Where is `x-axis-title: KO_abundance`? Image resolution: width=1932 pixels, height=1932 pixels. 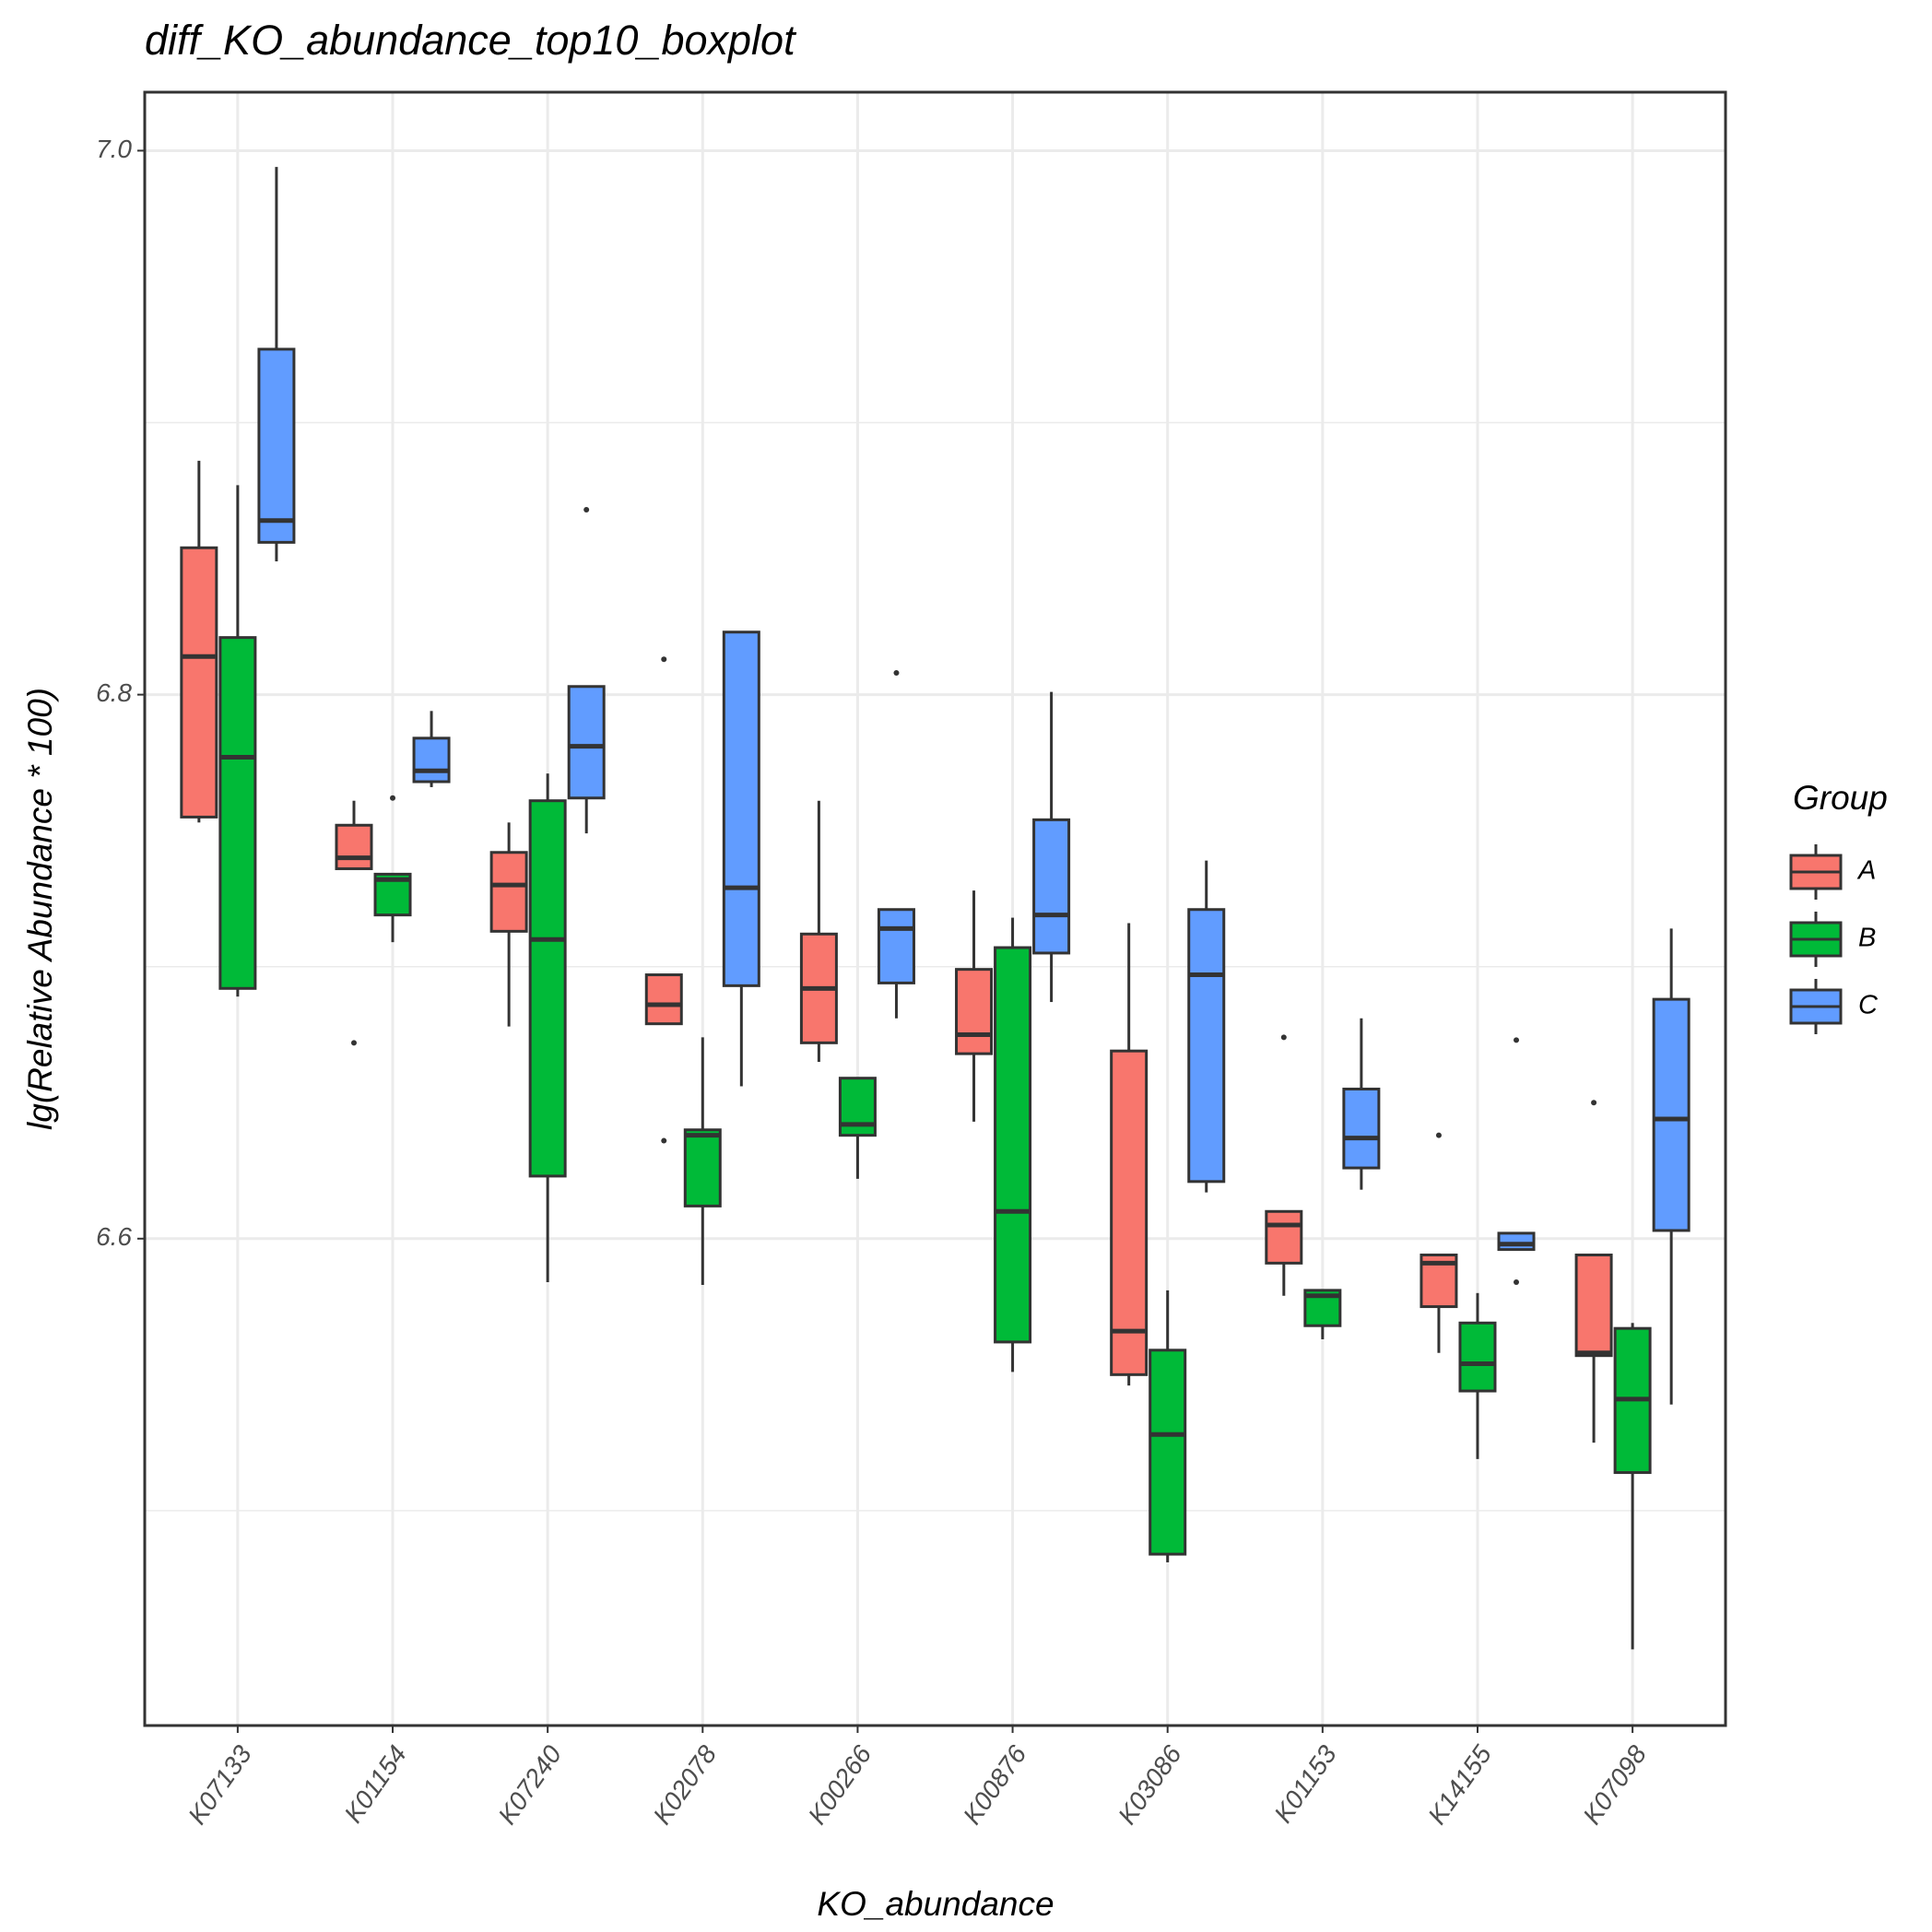 x-axis-title: KO_abundance is located at coordinates (935, 1904).